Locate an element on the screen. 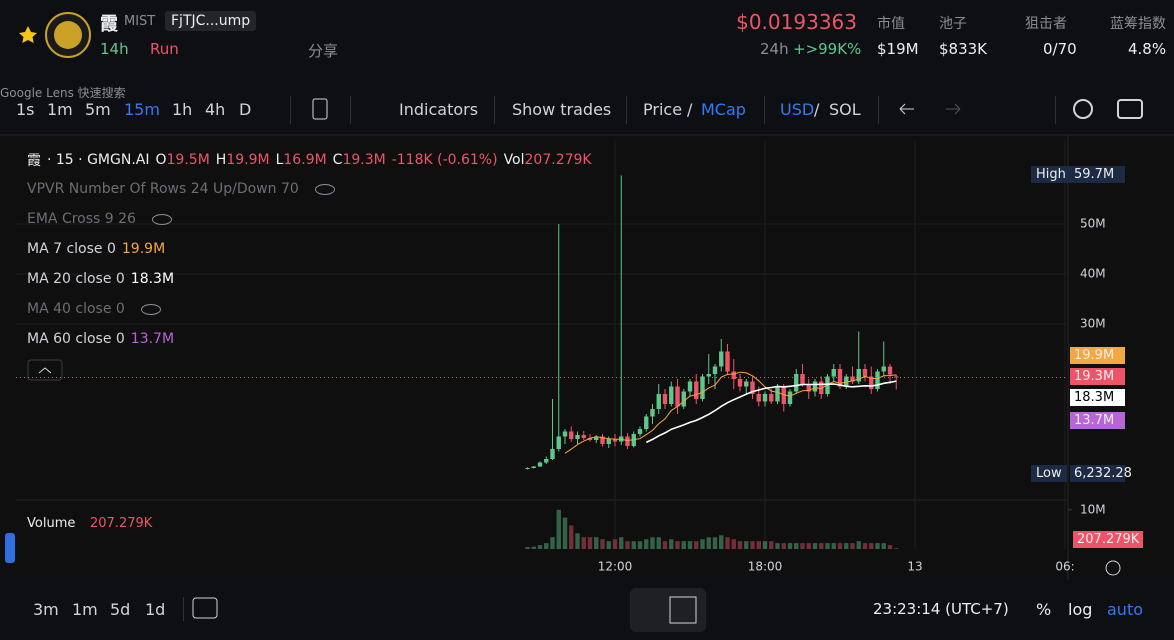  undo-icon is located at coordinates (906, 109).